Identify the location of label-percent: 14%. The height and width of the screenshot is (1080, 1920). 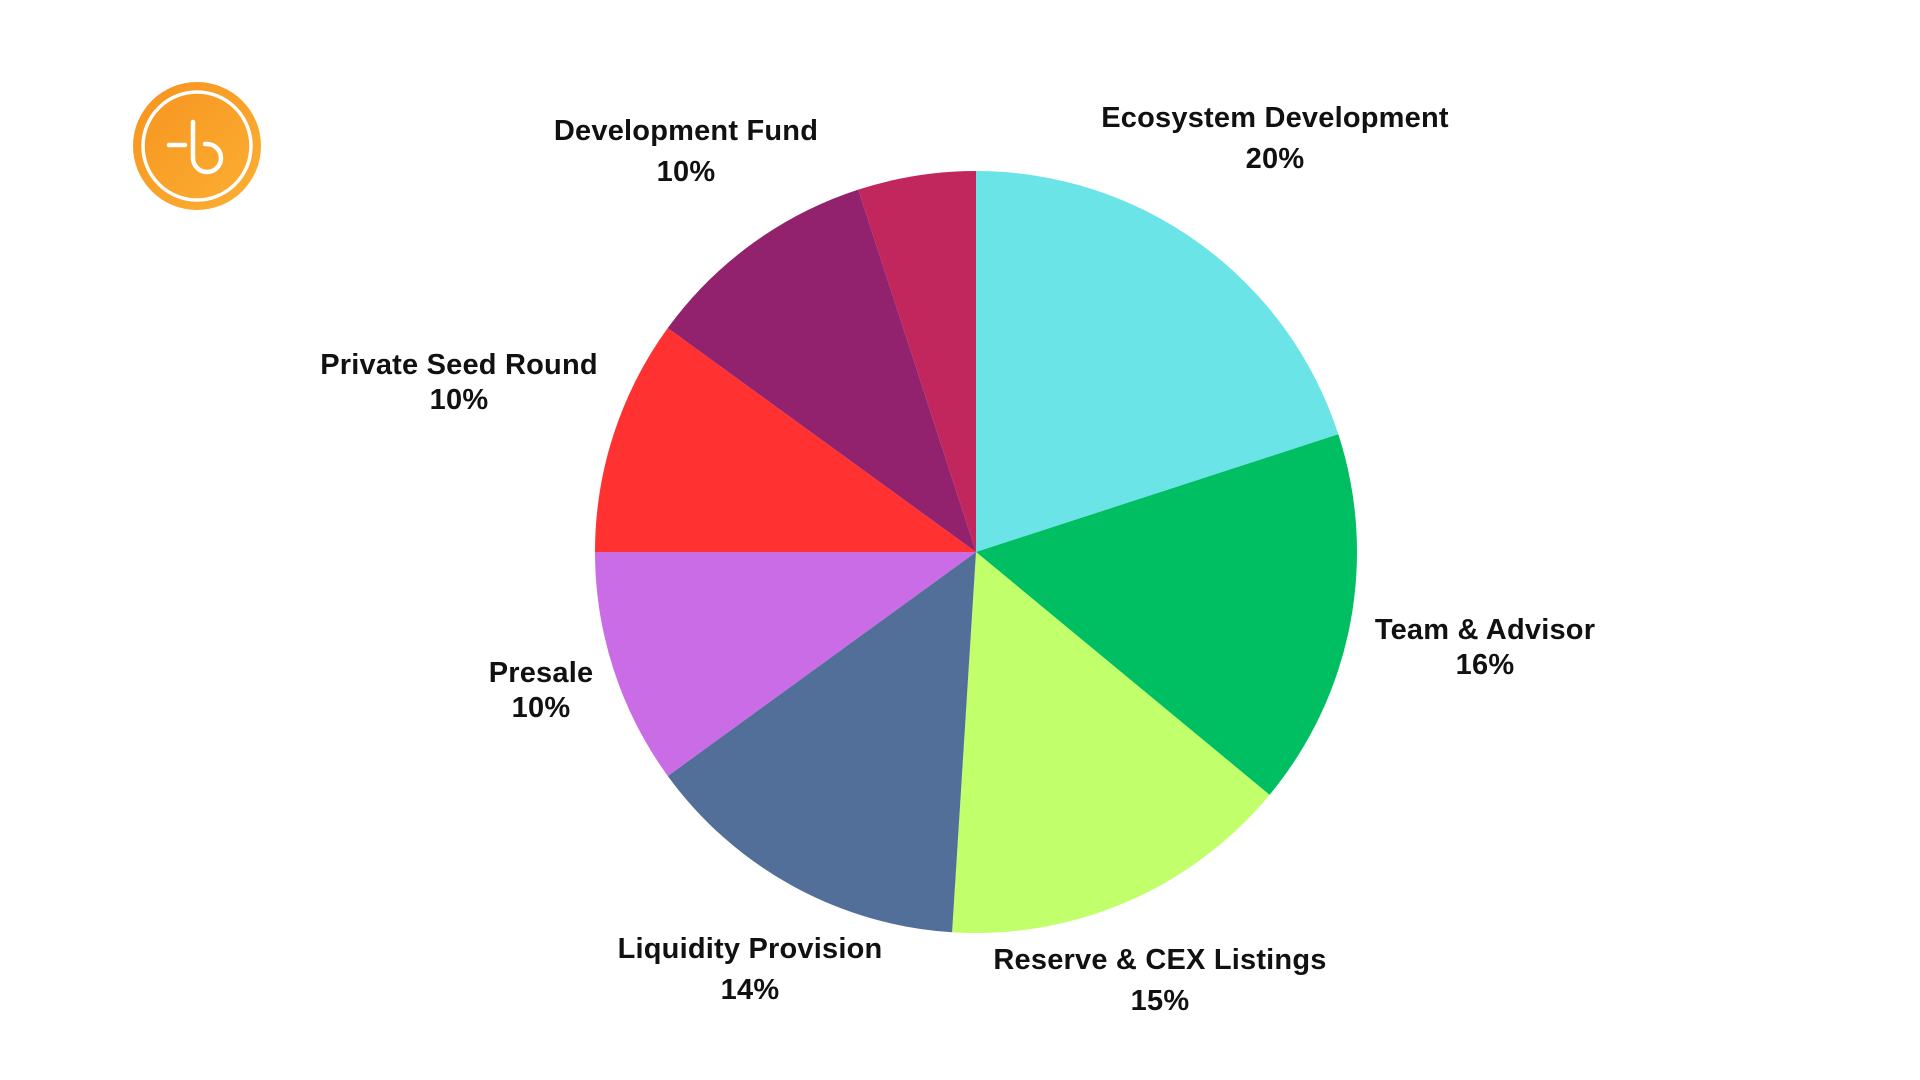
(750, 990).